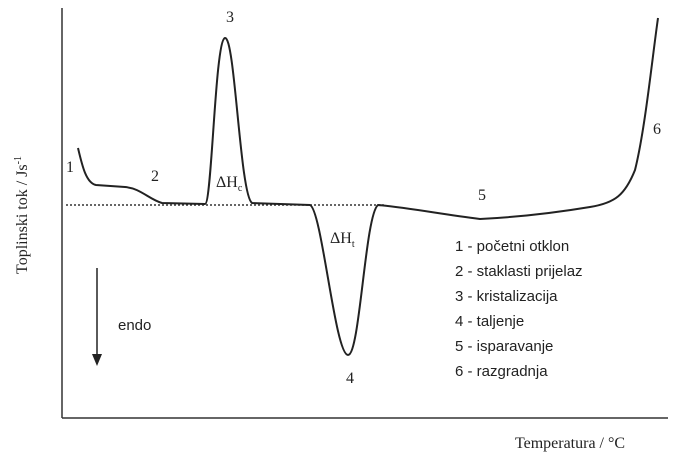  I want to click on enthalpy-label: ΔHt, so click(342, 240).